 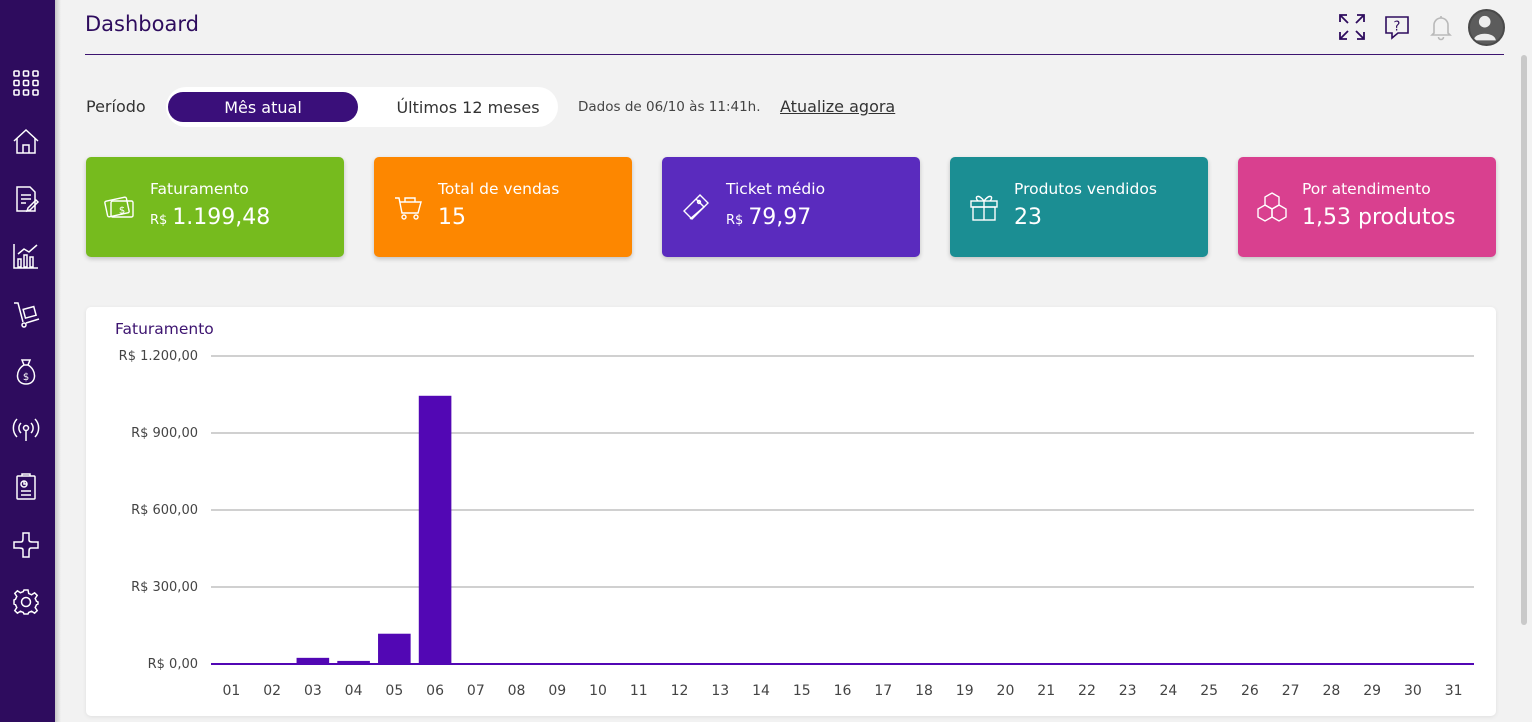 I want to click on money-bag-icon: $, so click(x=26, y=372).